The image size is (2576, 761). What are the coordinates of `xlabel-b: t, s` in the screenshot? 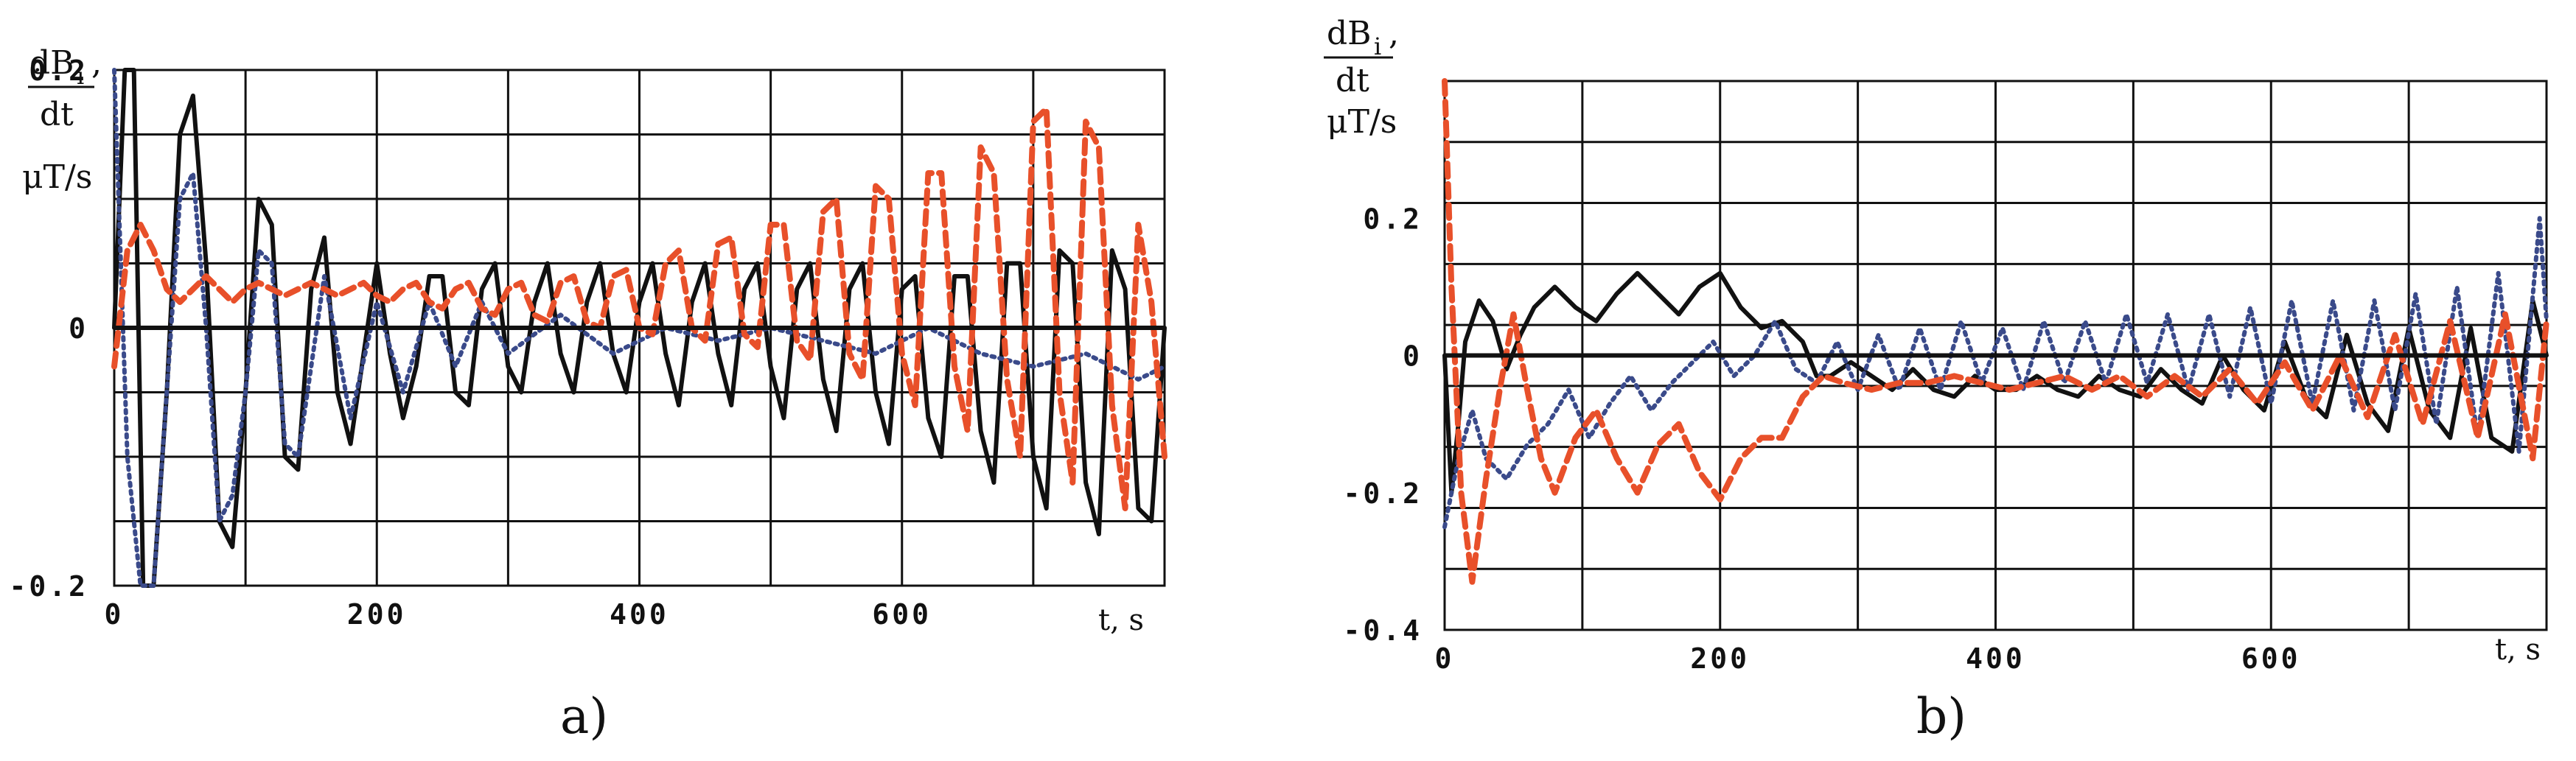 It's located at (2518, 650).